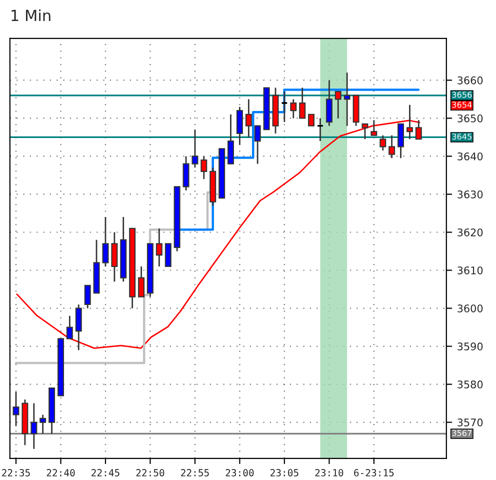 The width and height of the screenshot is (496, 480). What do you see at coordinates (470, 156) in the screenshot?
I see `y-tick-label: 3640` at bounding box center [470, 156].